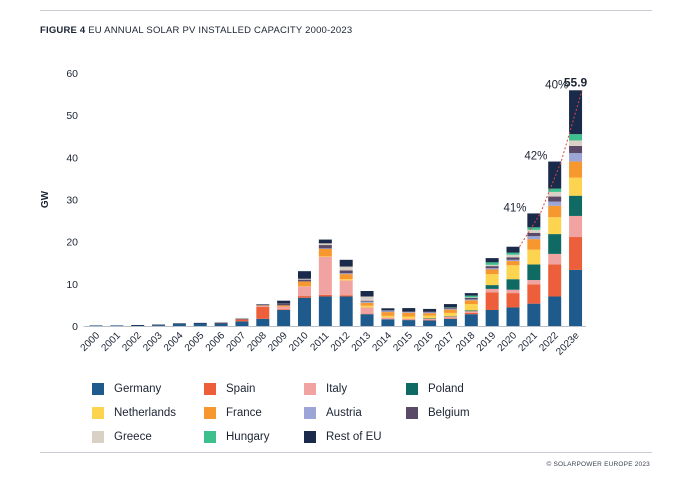  What do you see at coordinates (299, 342) in the screenshot?
I see `x-tick-label: 2010` at bounding box center [299, 342].